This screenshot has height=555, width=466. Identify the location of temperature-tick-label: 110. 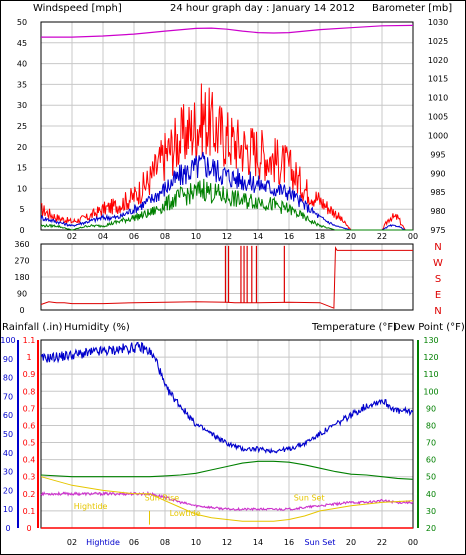
(430, 374).